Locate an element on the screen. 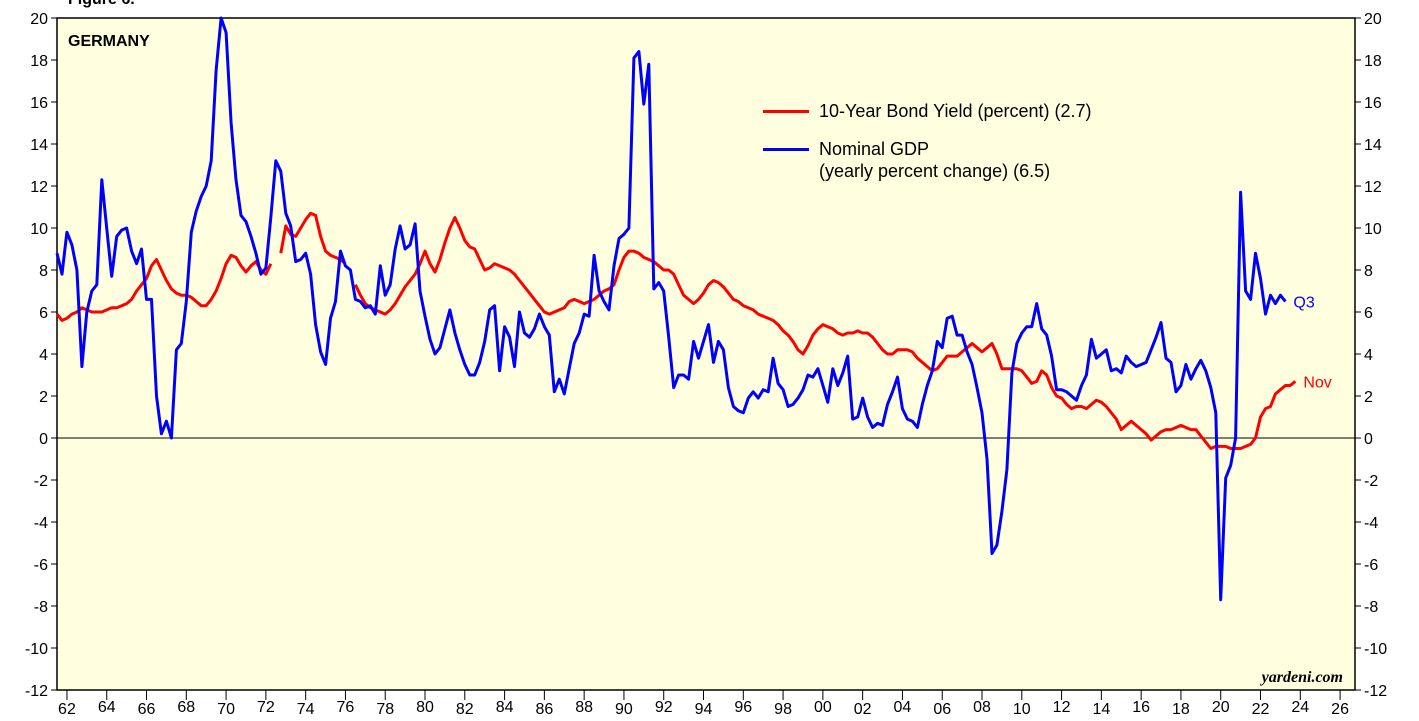 This screenshot has height=721, width=1419. end-label: Q3 is located at coordinates (1303, 303).